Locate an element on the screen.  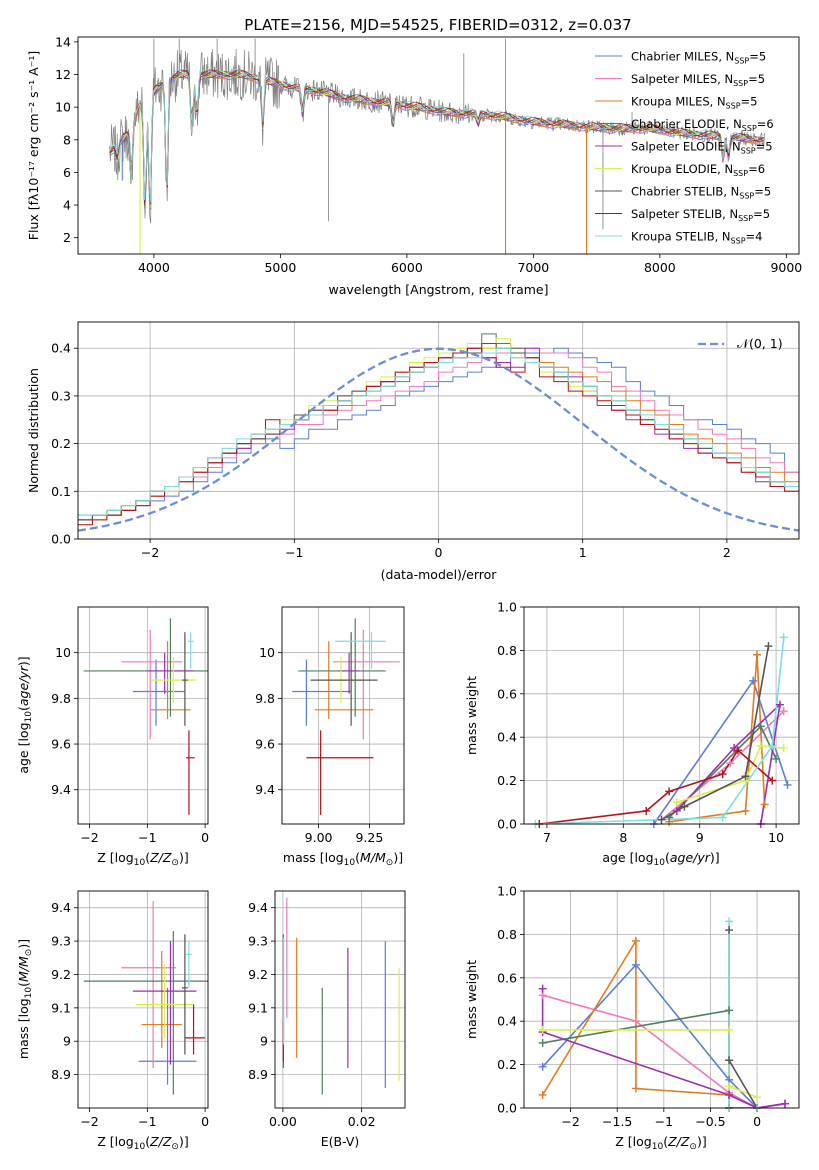
y-tick-label: 9.2 is located at coordinates (258, 974).